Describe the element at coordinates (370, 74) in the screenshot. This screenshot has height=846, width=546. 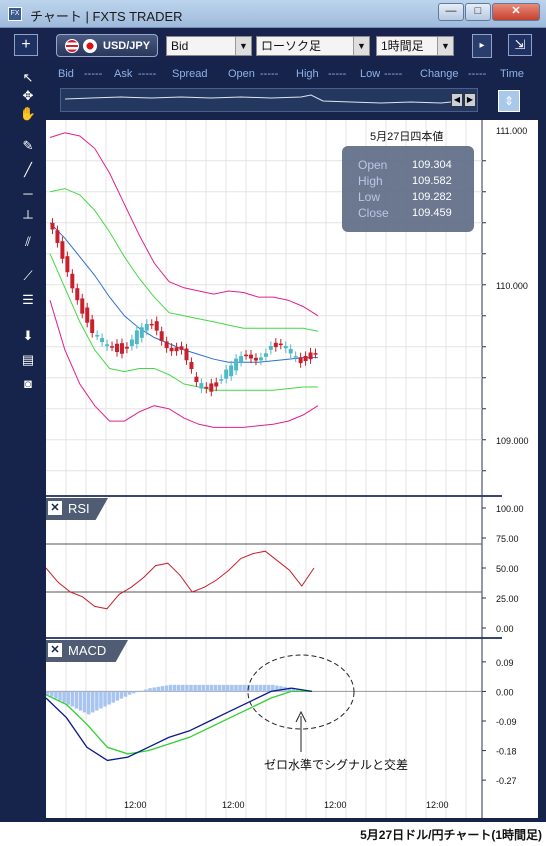
I see `quote-label: Low` at that location.